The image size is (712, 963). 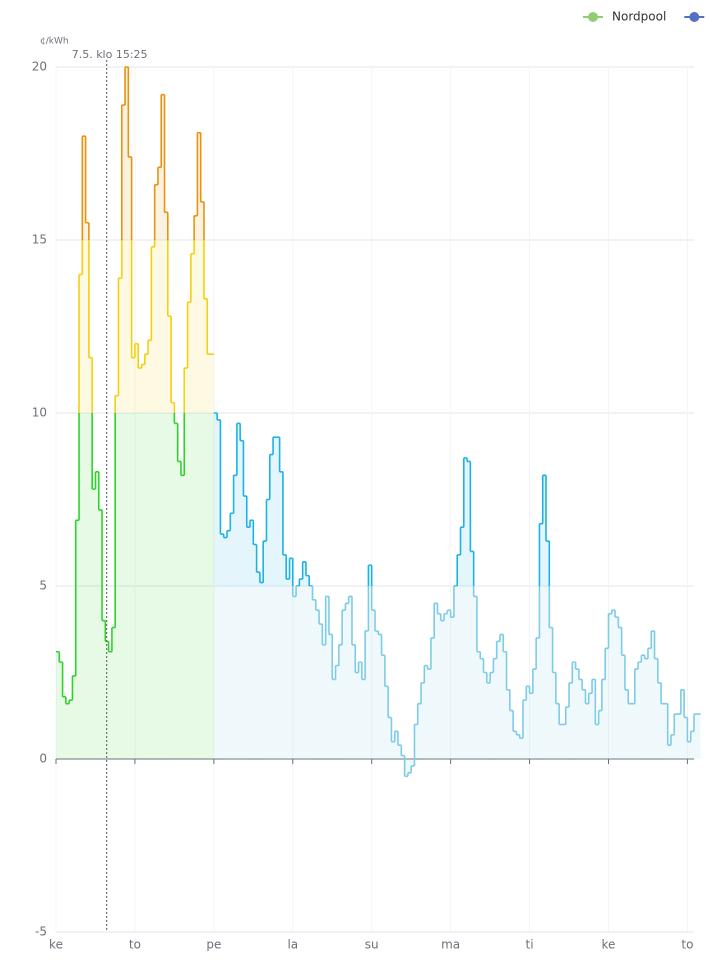 What do you see at coordinates (39, 413) in the screenshot?
I see `y-tick-label: 10` at bounding box center [39, 413].